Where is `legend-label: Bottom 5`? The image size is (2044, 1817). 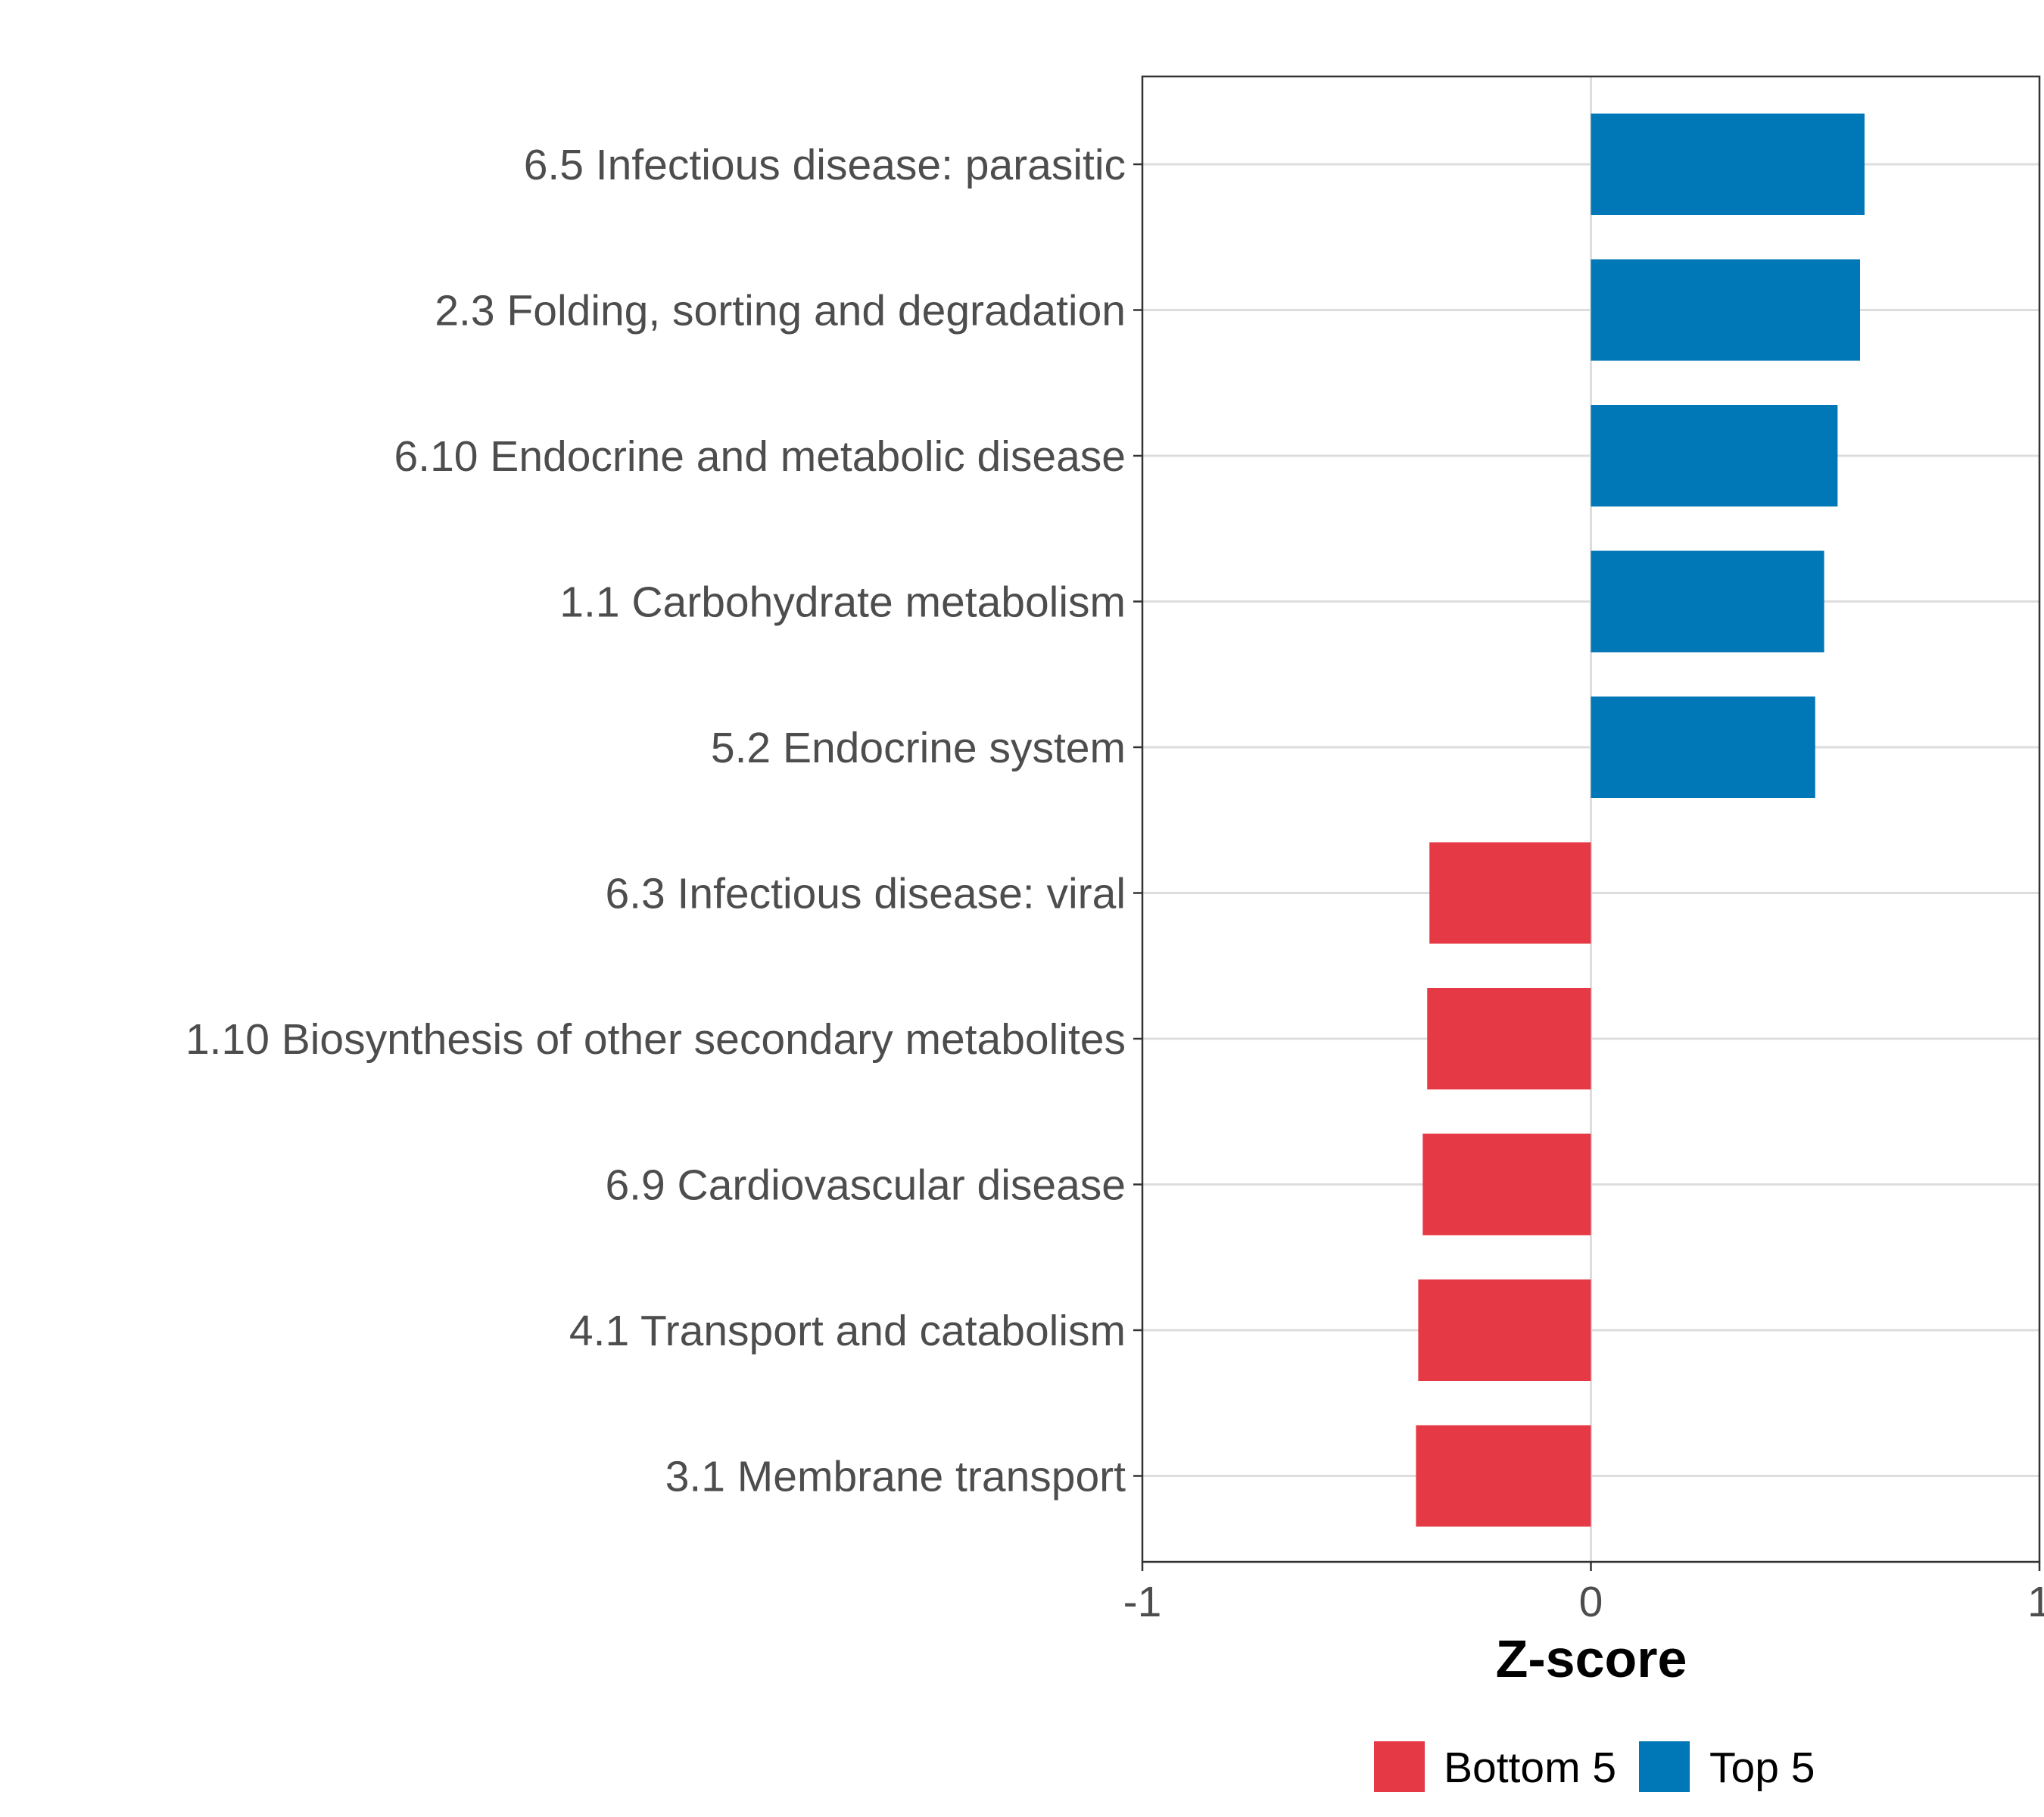
legend-label: Bottom 5 is located at coordinates (1530, 1768).